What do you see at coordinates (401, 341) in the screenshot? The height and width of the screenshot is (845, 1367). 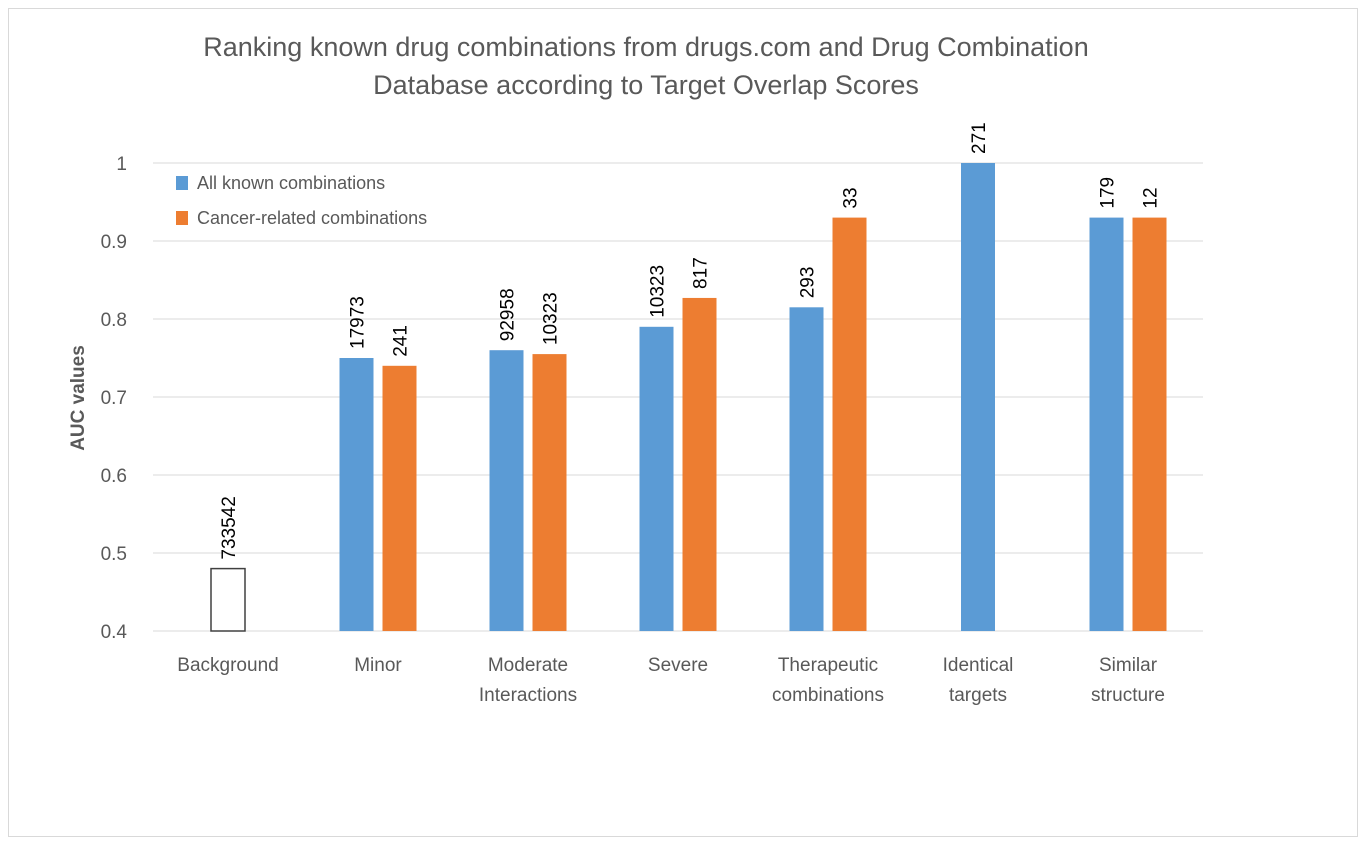 I see `data-label: 241` at bounding box center [401, 341].